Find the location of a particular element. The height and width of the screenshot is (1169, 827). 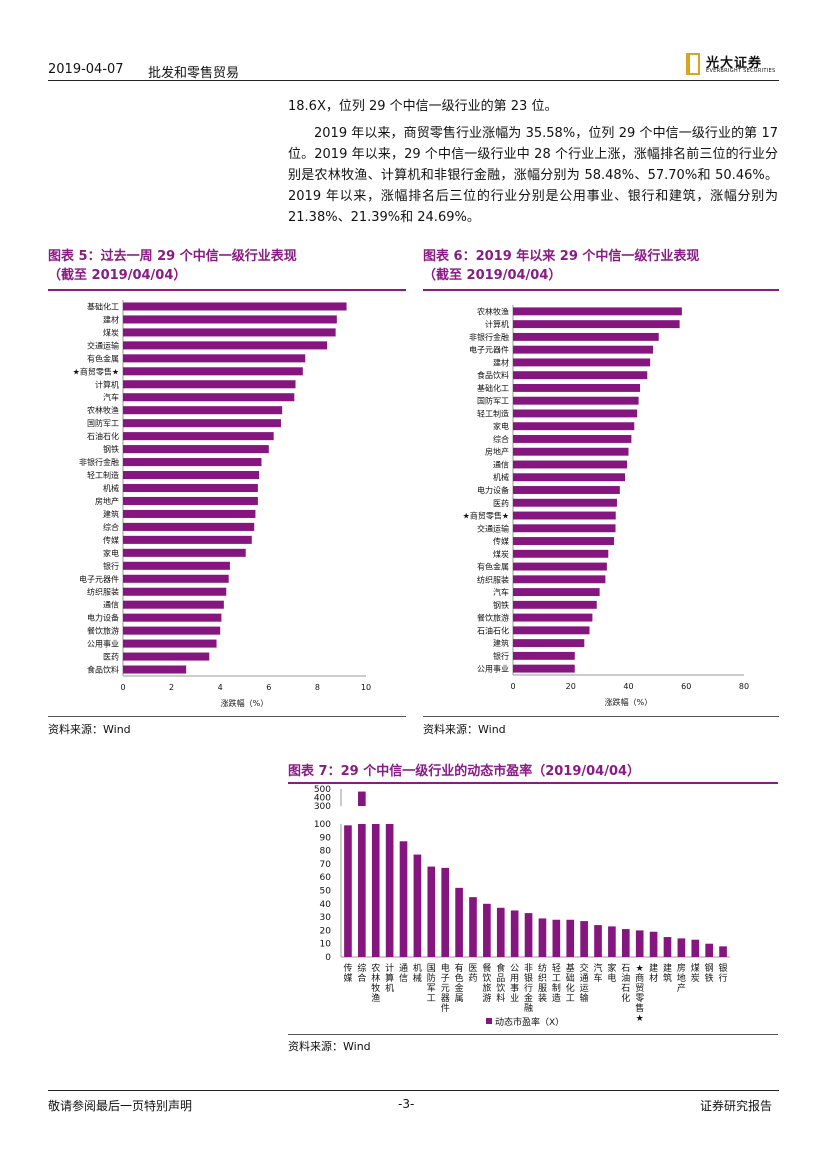

fig7-bar-upper is located at coordinates (362, 798).